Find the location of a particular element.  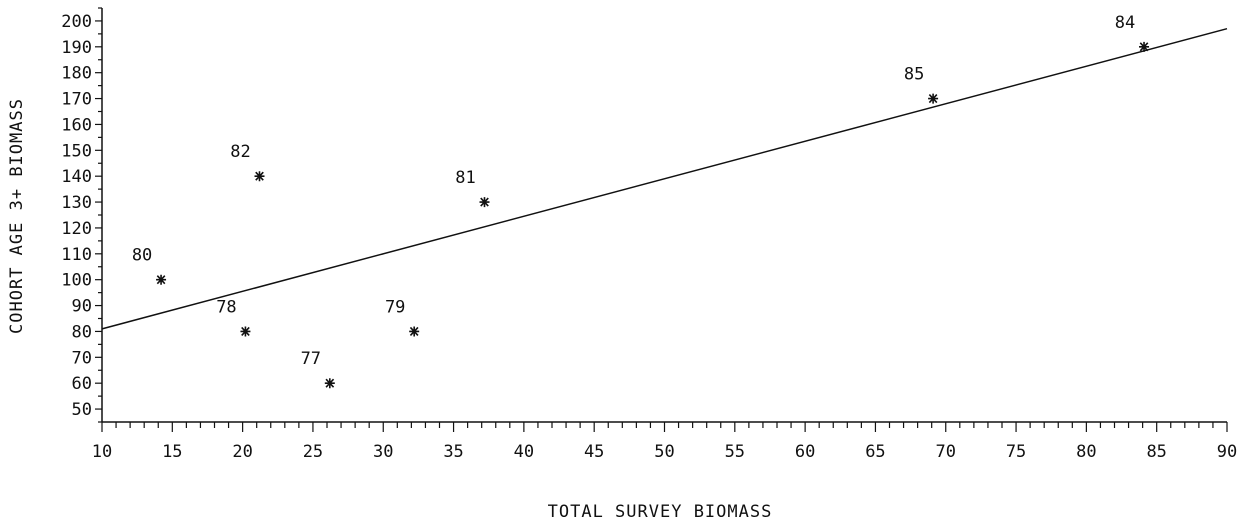

point-label: 80 is located at coordinates (142, 256).